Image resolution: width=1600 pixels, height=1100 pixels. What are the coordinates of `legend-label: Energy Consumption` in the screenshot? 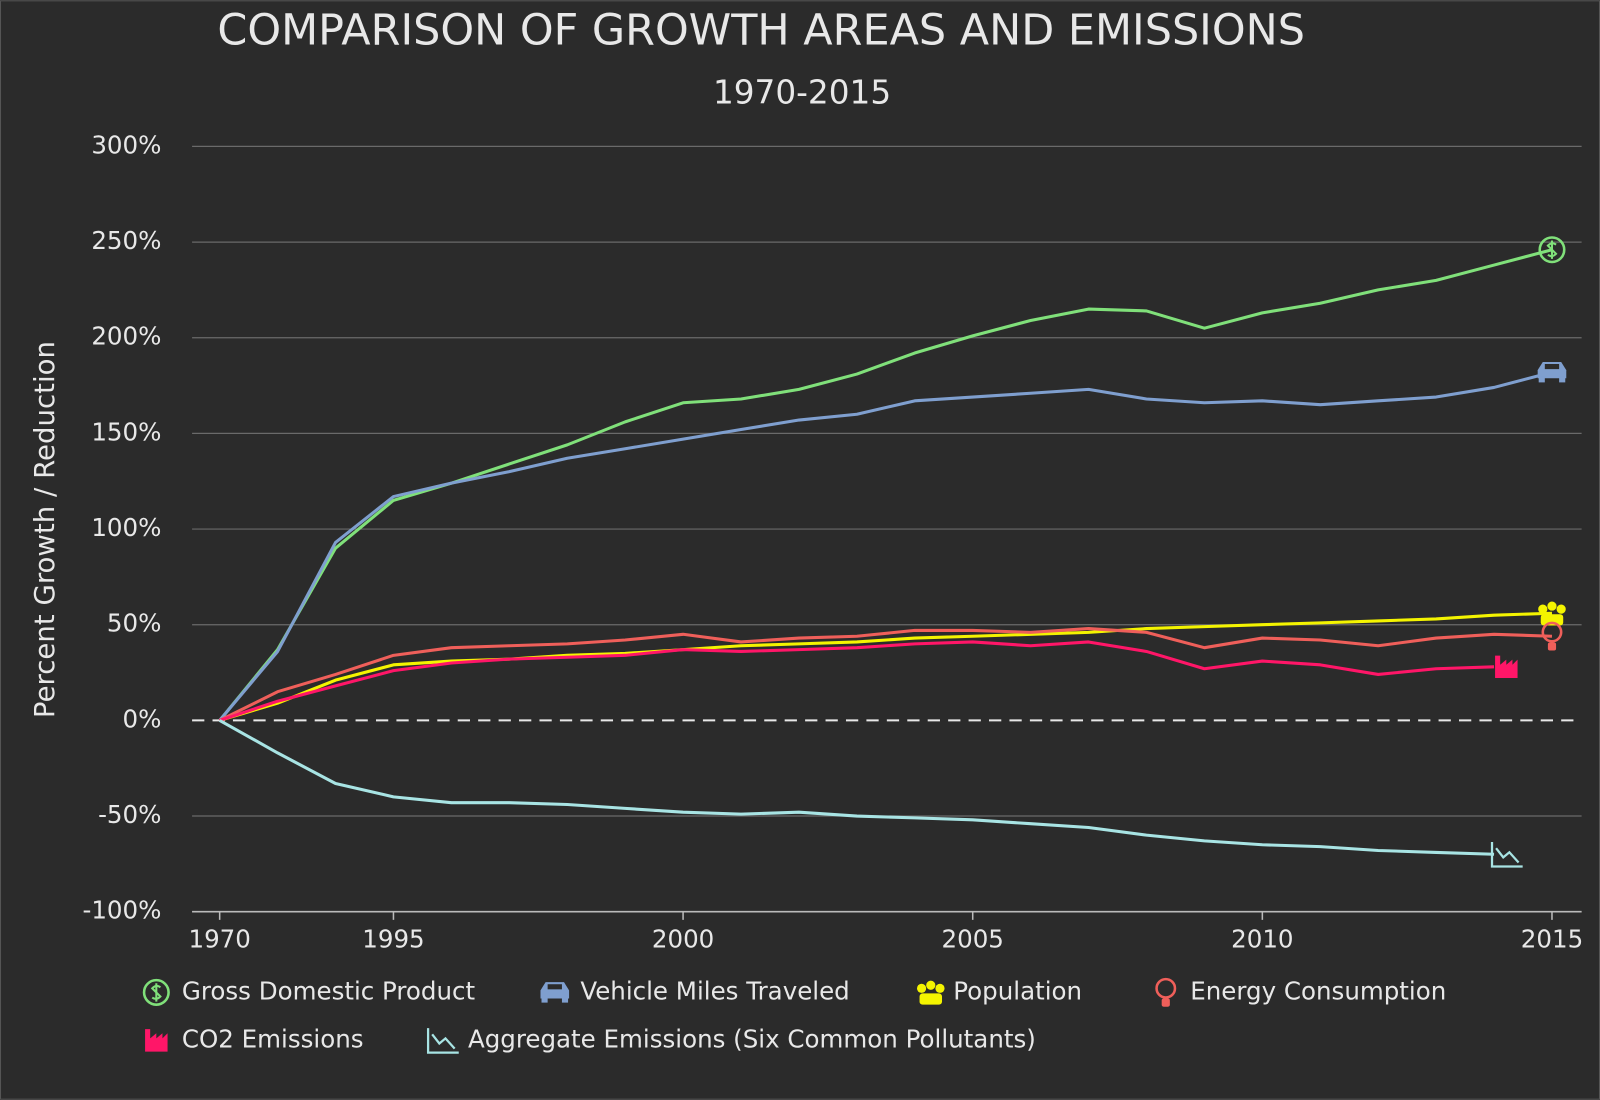 It's located at (1318, 990).